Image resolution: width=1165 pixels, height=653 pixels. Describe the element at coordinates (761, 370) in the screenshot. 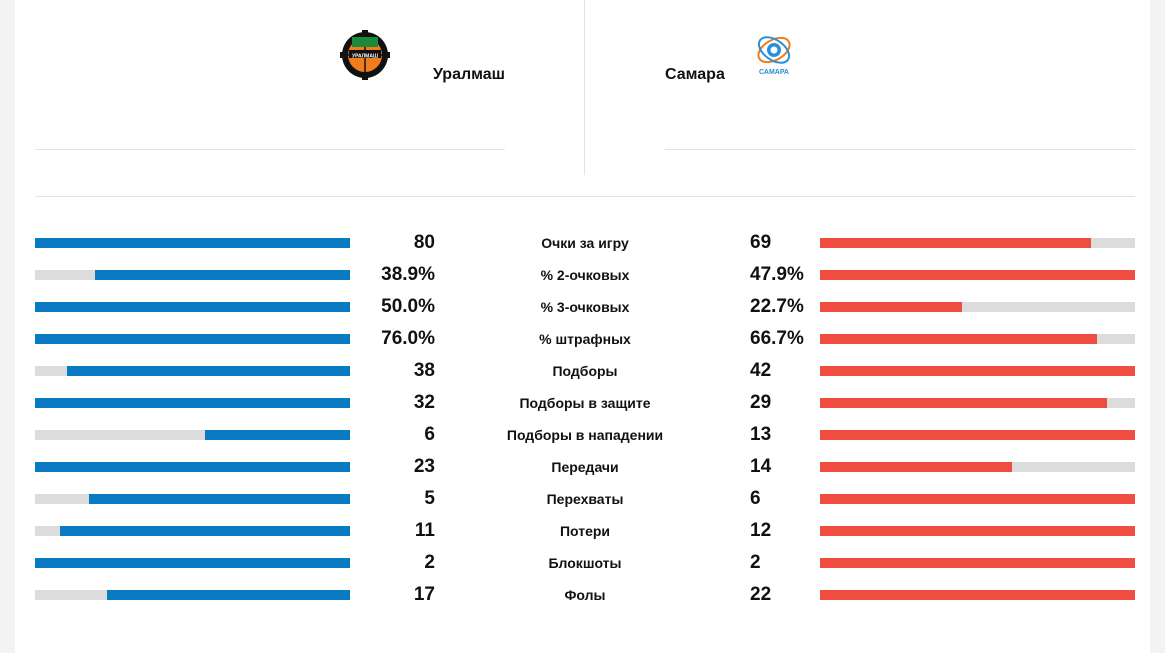

I see `away-stat-value: 42` at that location.